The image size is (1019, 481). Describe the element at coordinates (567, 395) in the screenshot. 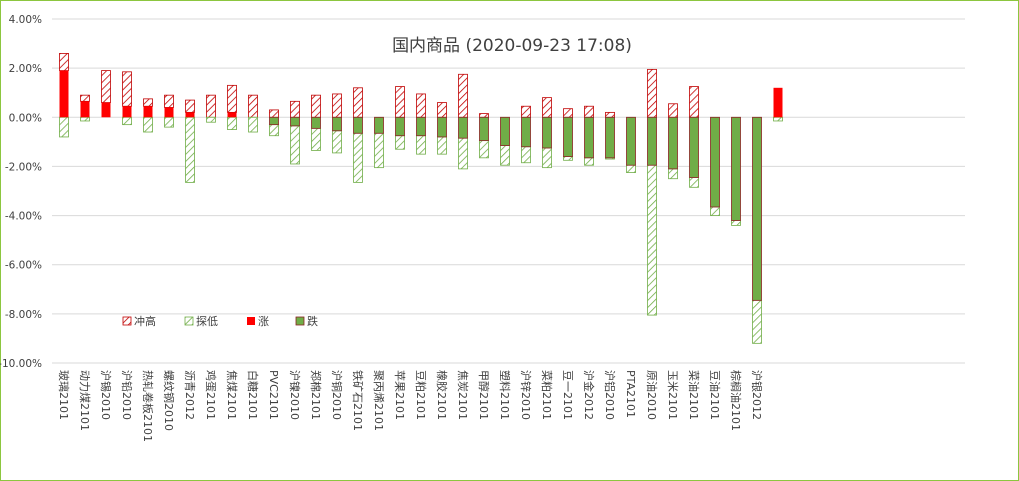

I see `x-tick-label: 豆一2101` at that location.